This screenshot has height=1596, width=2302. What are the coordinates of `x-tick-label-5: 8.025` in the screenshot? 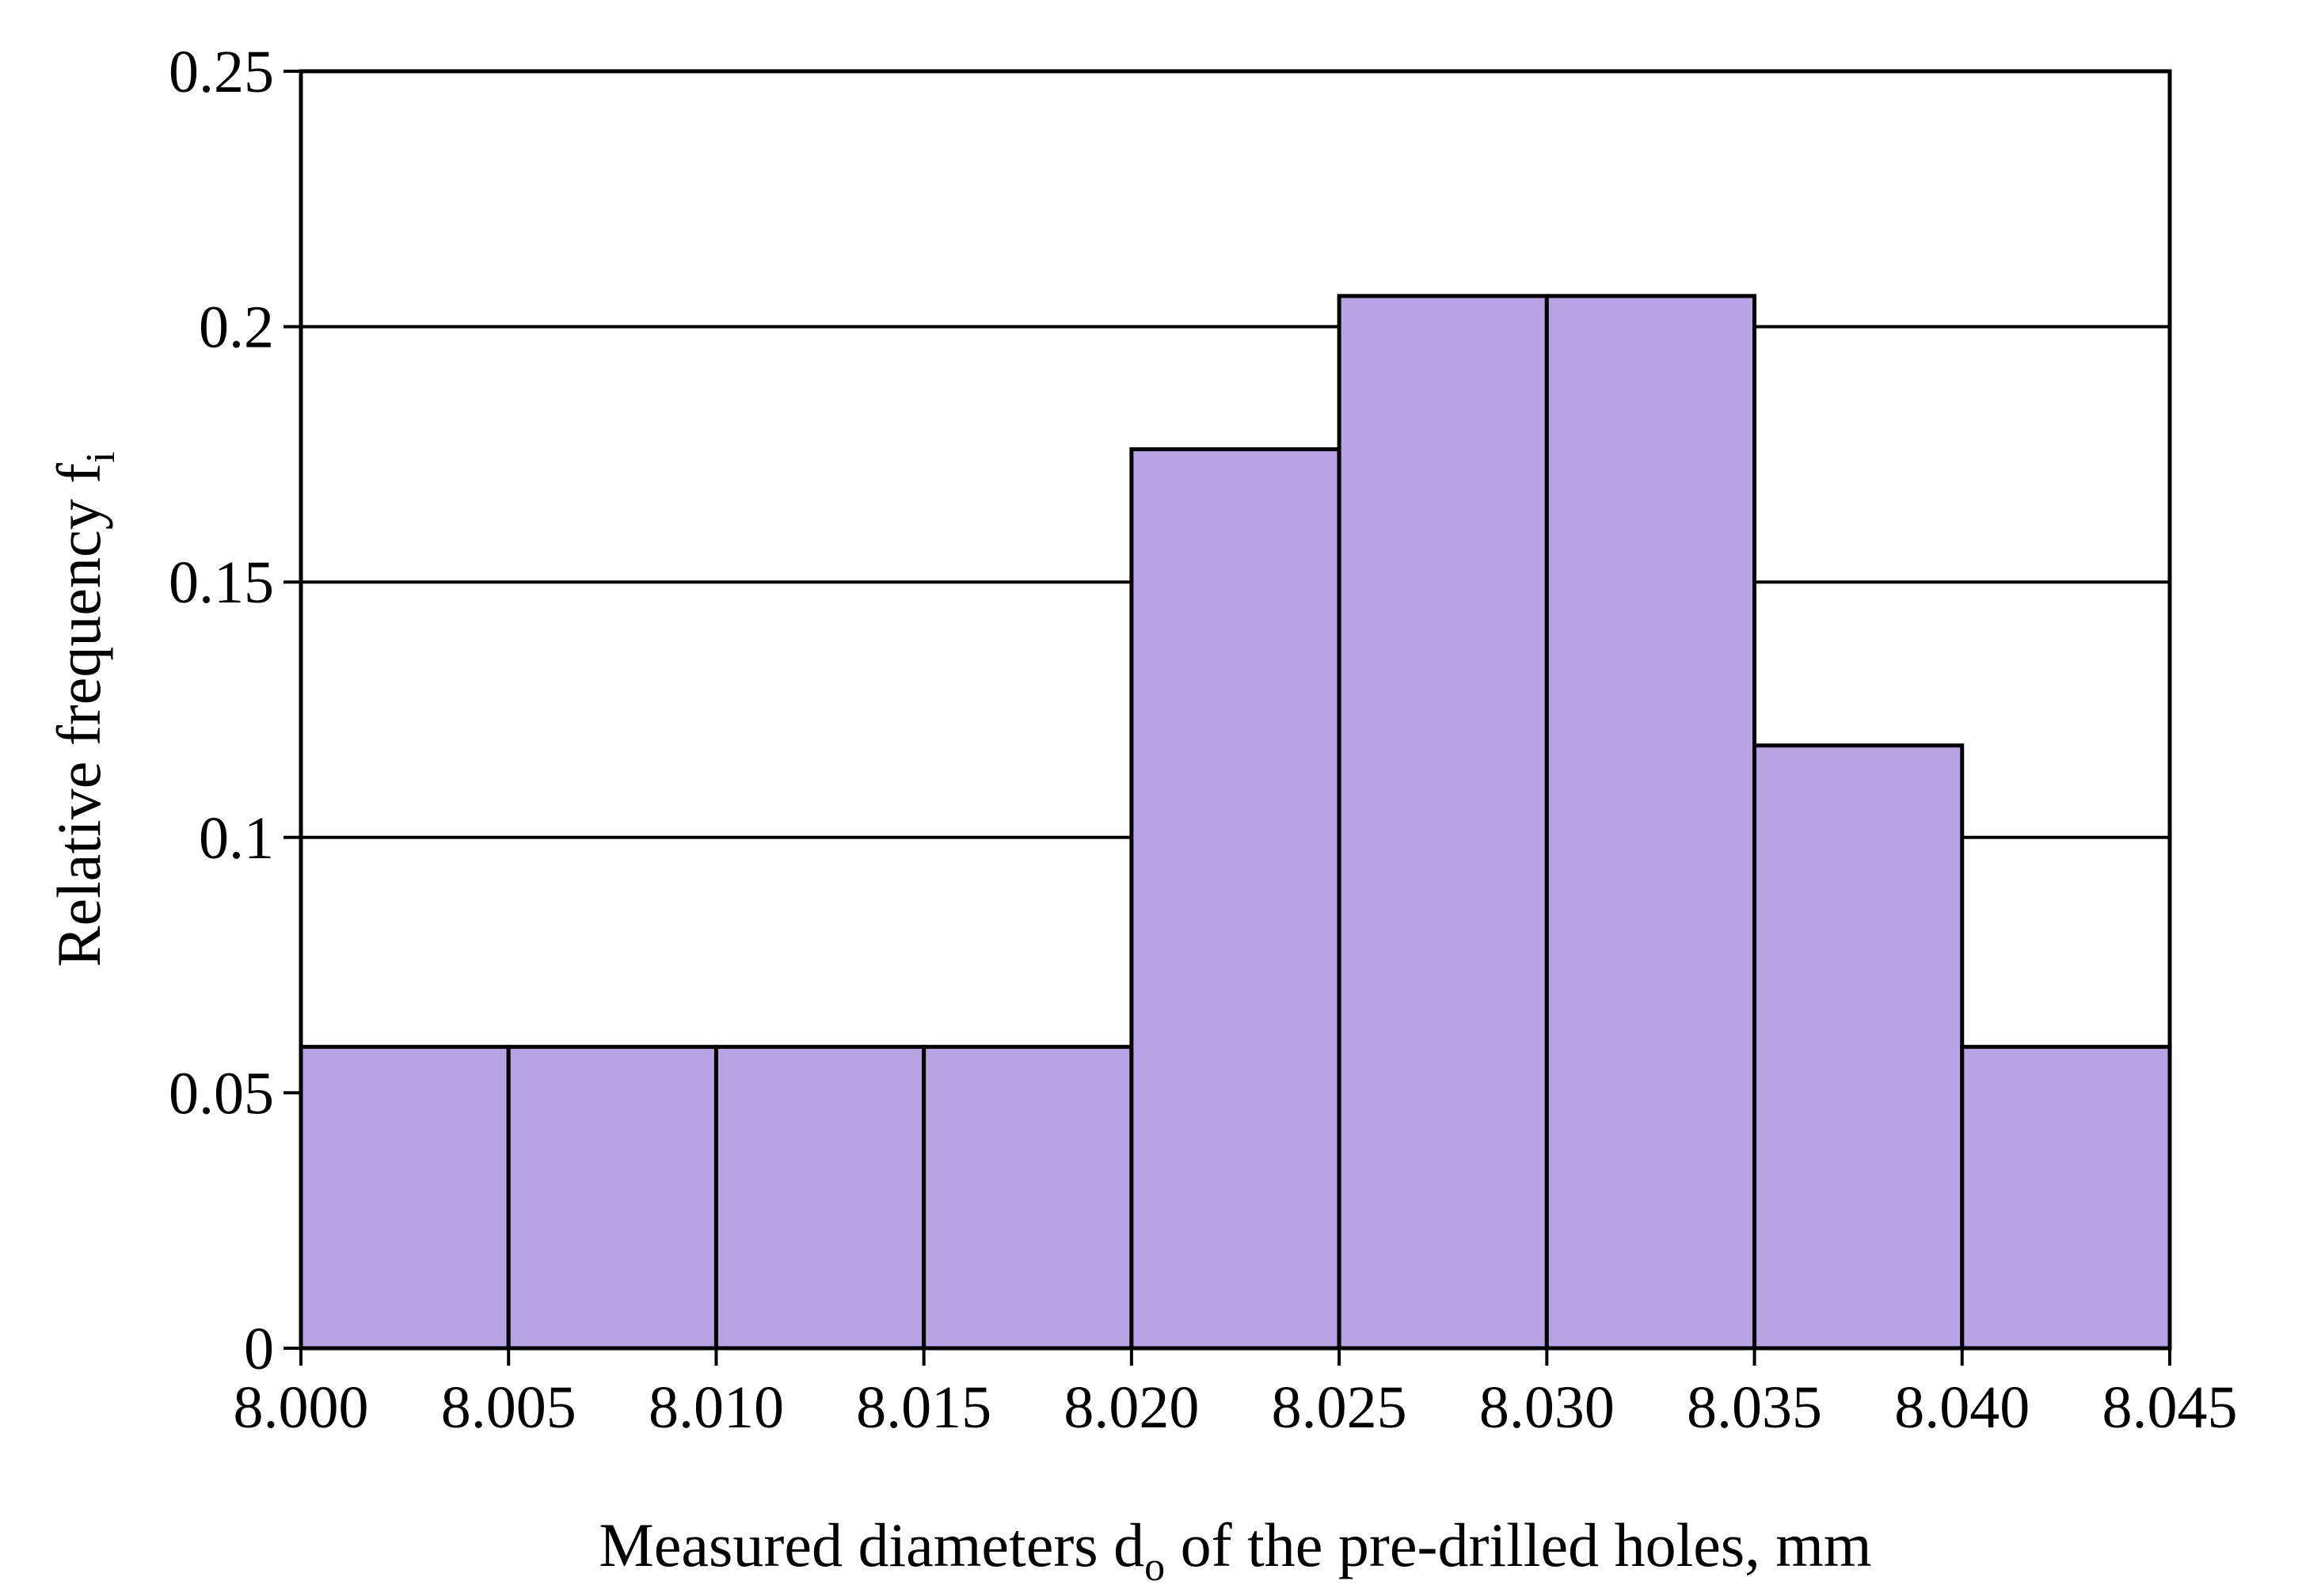 It's located at (1339, 1407).